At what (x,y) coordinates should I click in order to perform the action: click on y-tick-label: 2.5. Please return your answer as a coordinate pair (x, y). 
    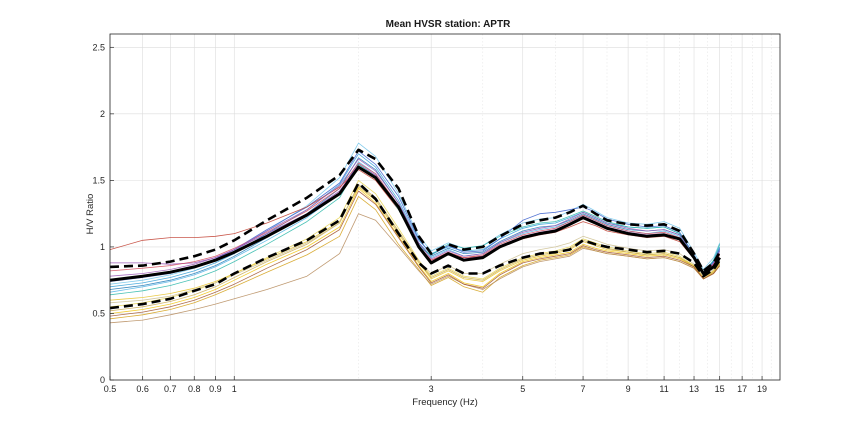
    Looking at the image, I should click on (98, 47).